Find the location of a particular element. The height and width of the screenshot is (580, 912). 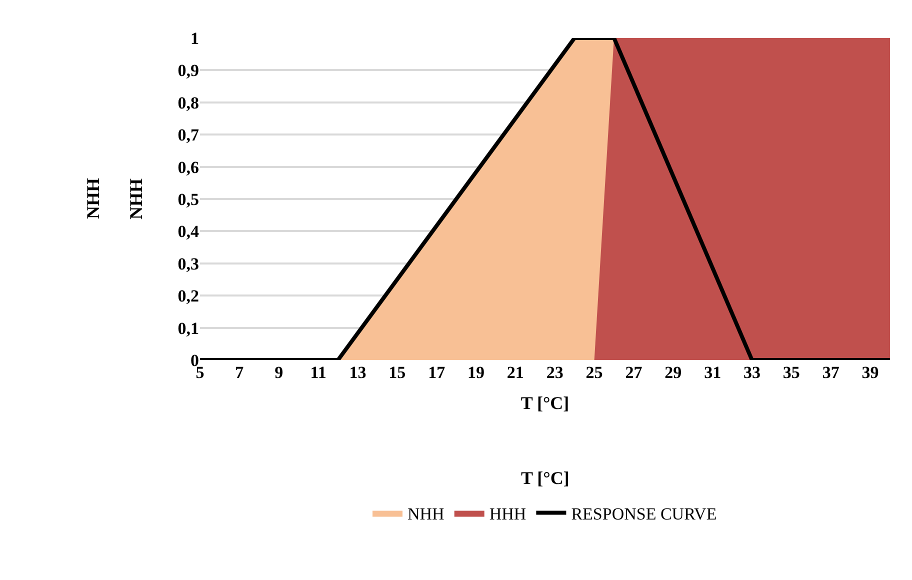

legend-label: NHH is located at coordinates (426, 514).